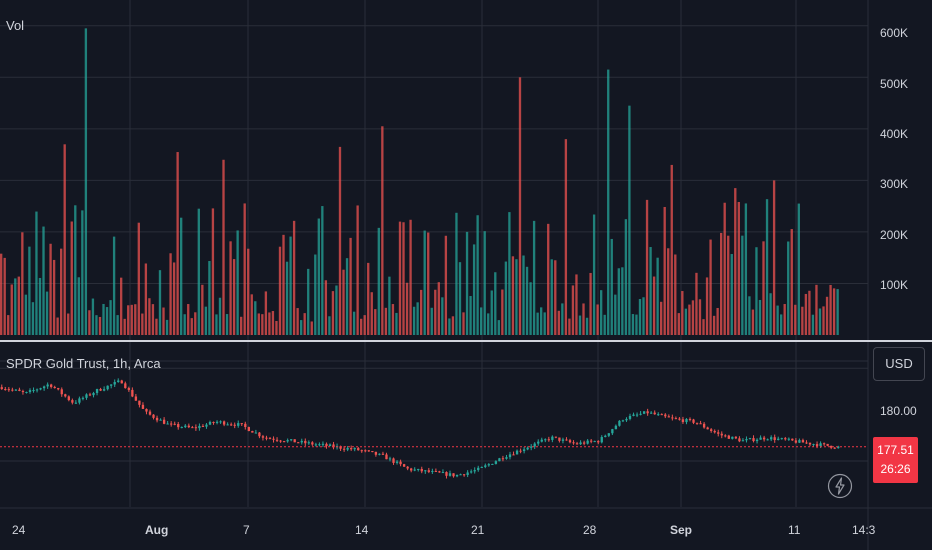  I want to click on volume-indicator-label: Vol, so click(15, 25).